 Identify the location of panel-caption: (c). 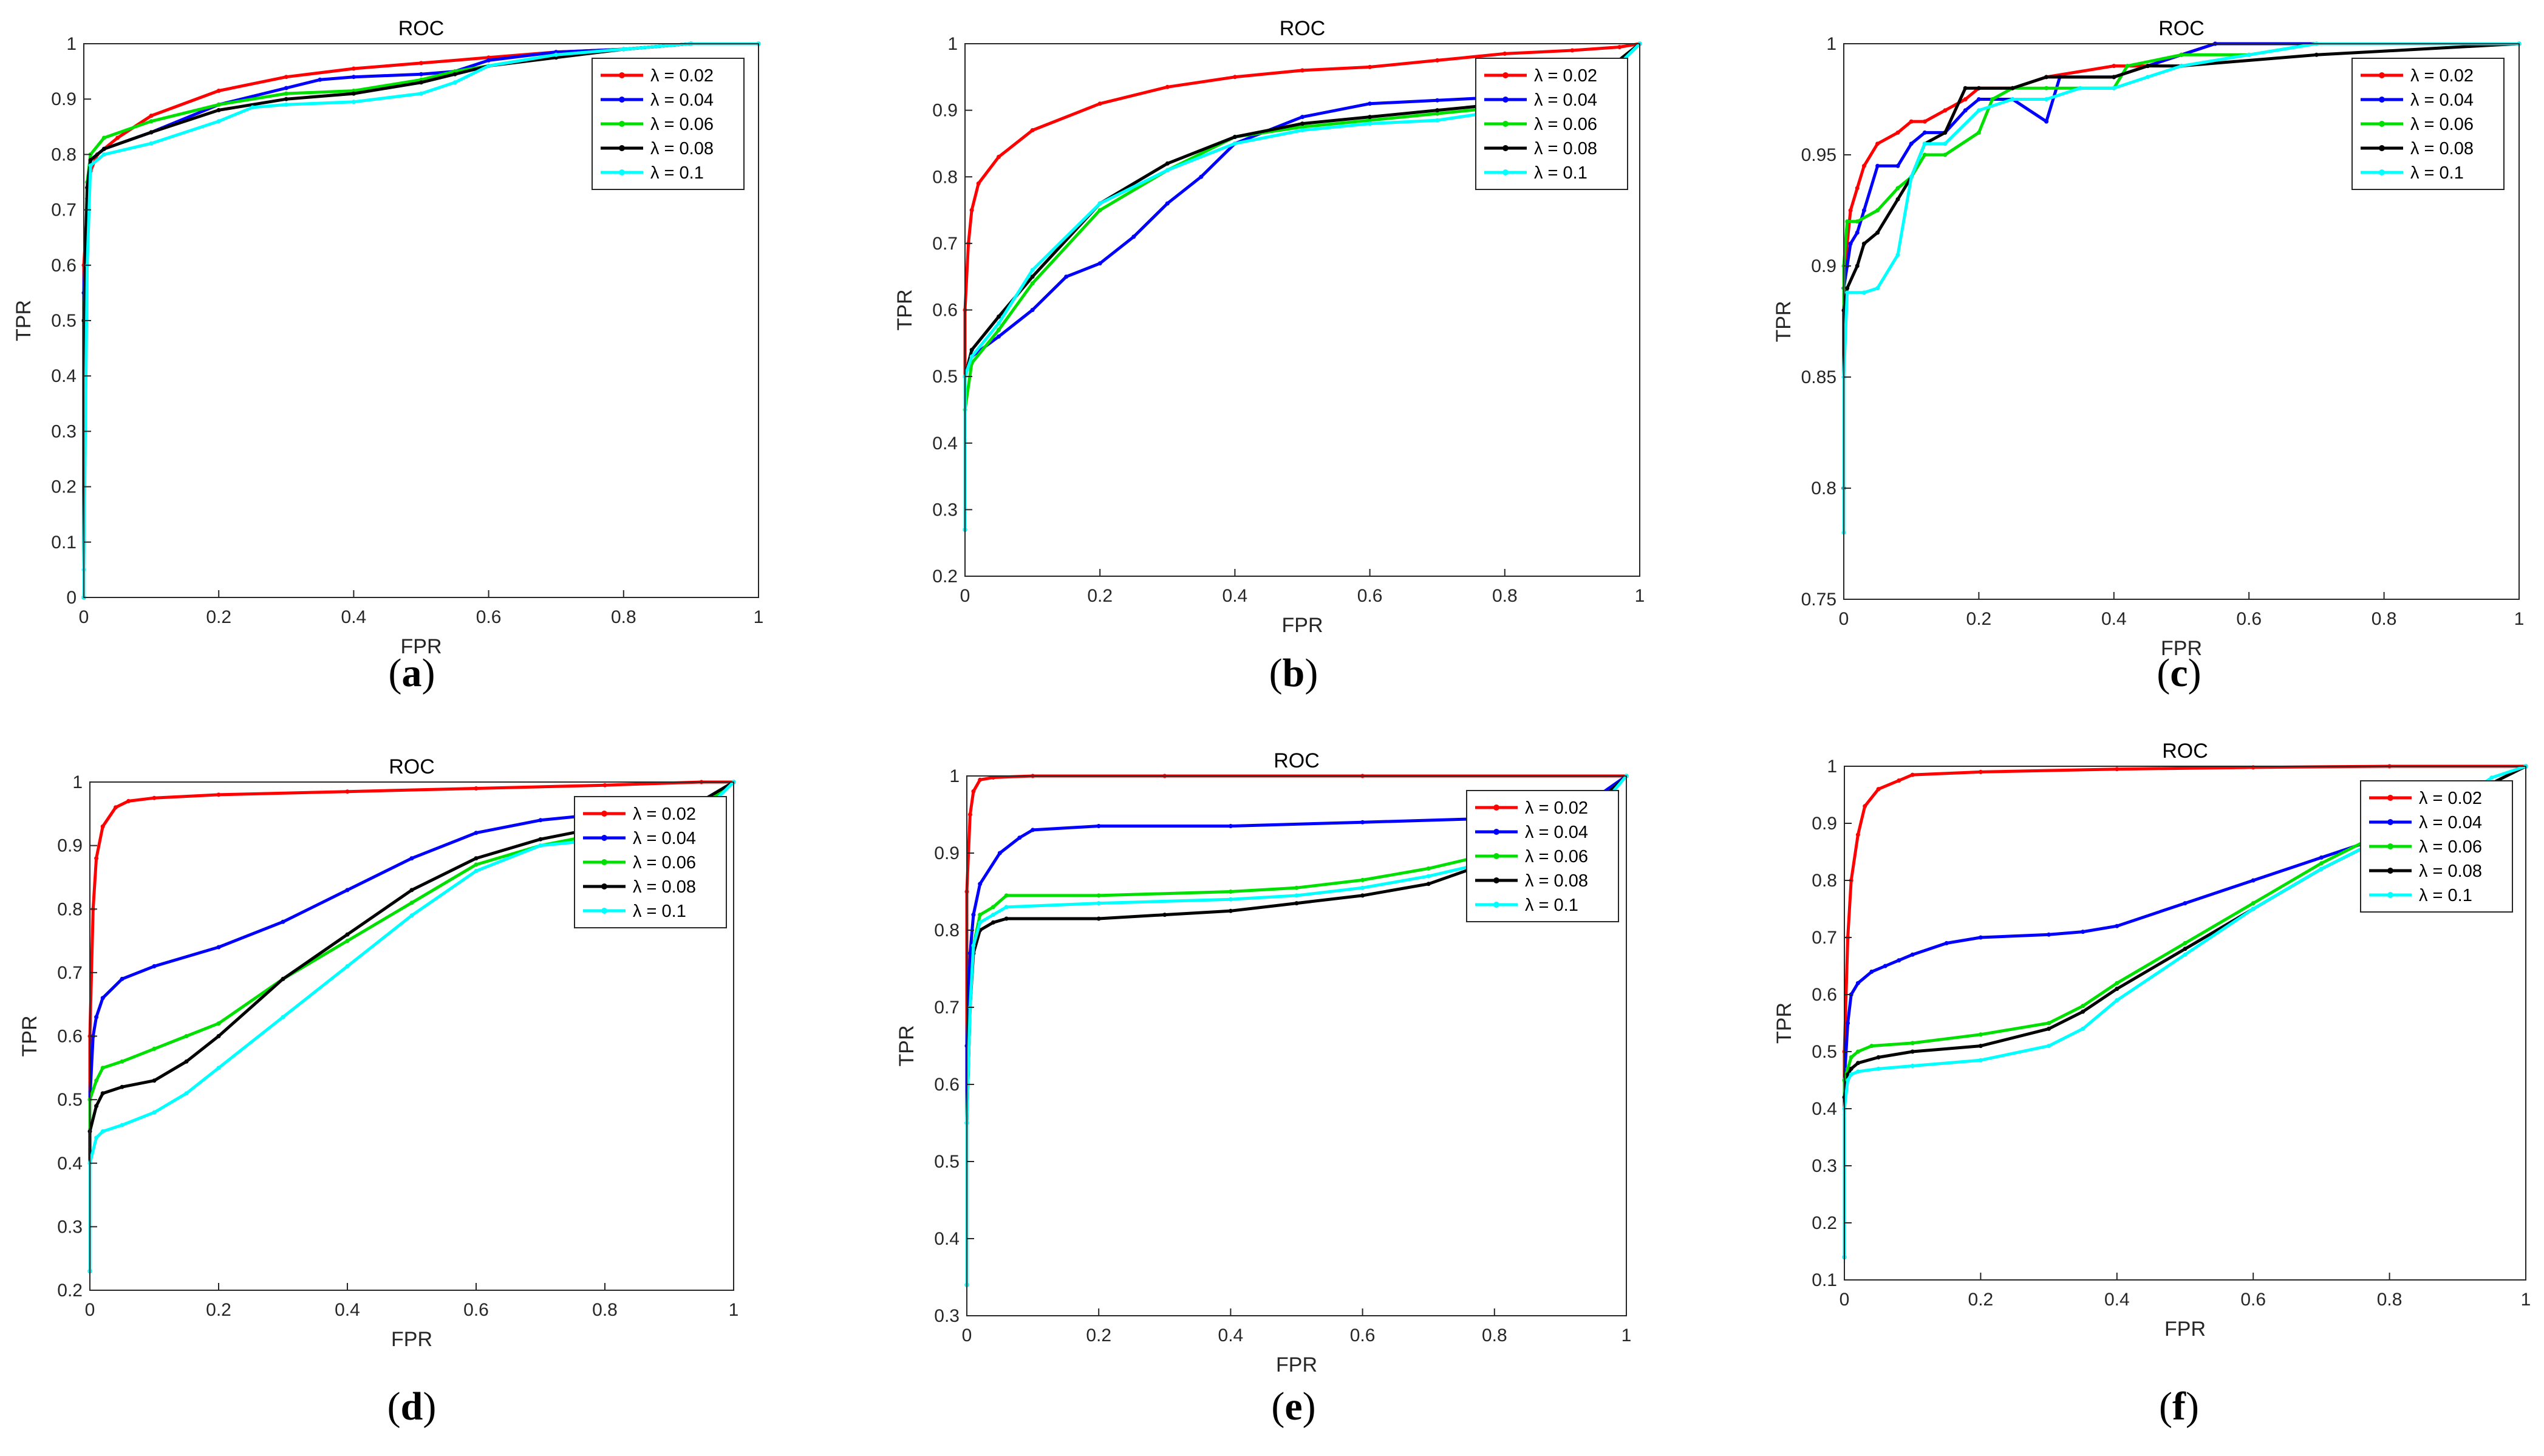
(2179, 673).